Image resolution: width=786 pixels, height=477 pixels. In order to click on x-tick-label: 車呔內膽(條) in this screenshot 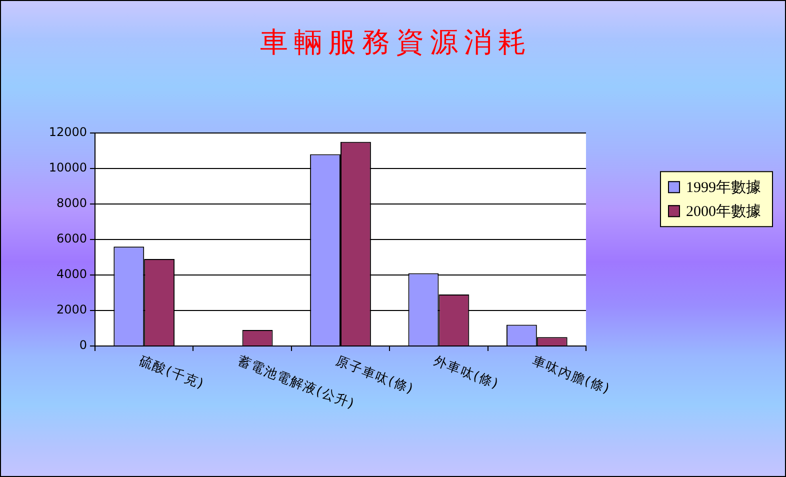, I will do `click(571, 376)`.